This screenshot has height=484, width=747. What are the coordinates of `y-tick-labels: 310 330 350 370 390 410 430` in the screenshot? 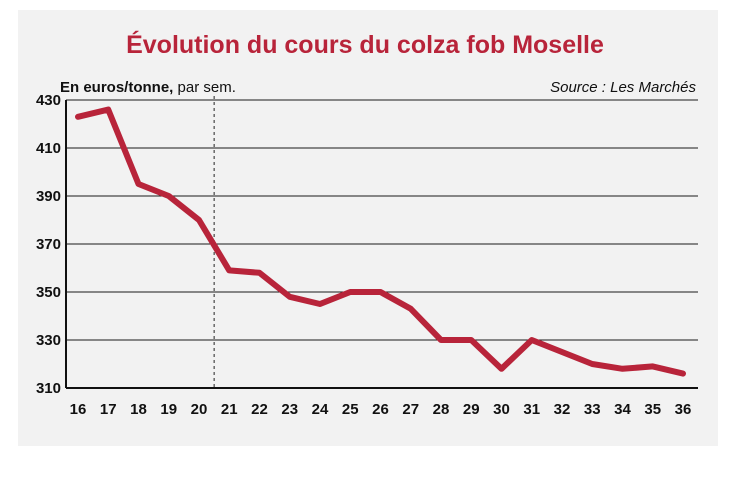 It's located at (48, 244).